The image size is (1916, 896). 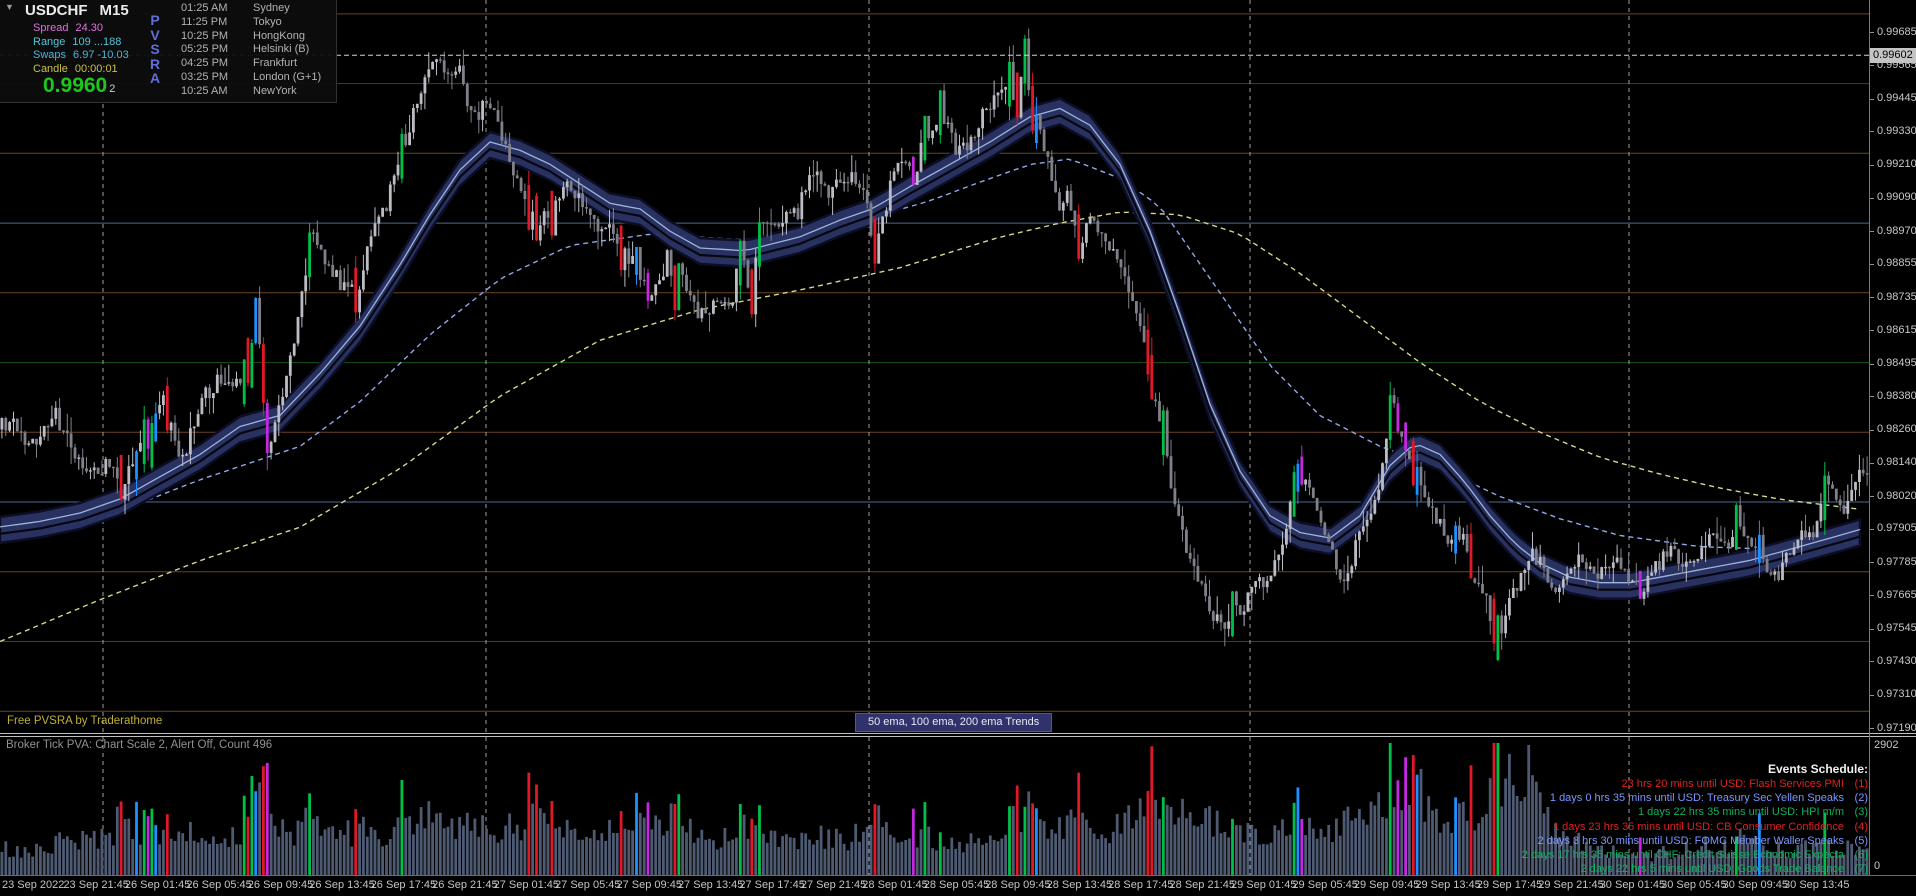 I want to click on current-bid-price-box: 0.99602, so click(x=1893, y=55).